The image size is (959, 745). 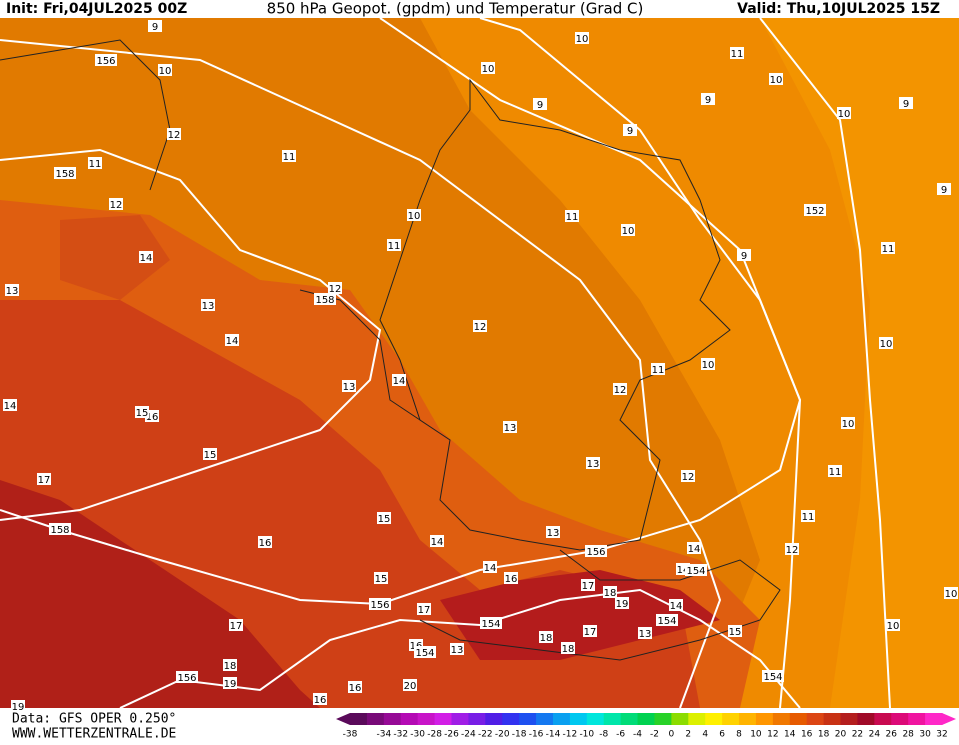 I want to click on colorbar-tick-label: -6, so click(x=620, y=735).